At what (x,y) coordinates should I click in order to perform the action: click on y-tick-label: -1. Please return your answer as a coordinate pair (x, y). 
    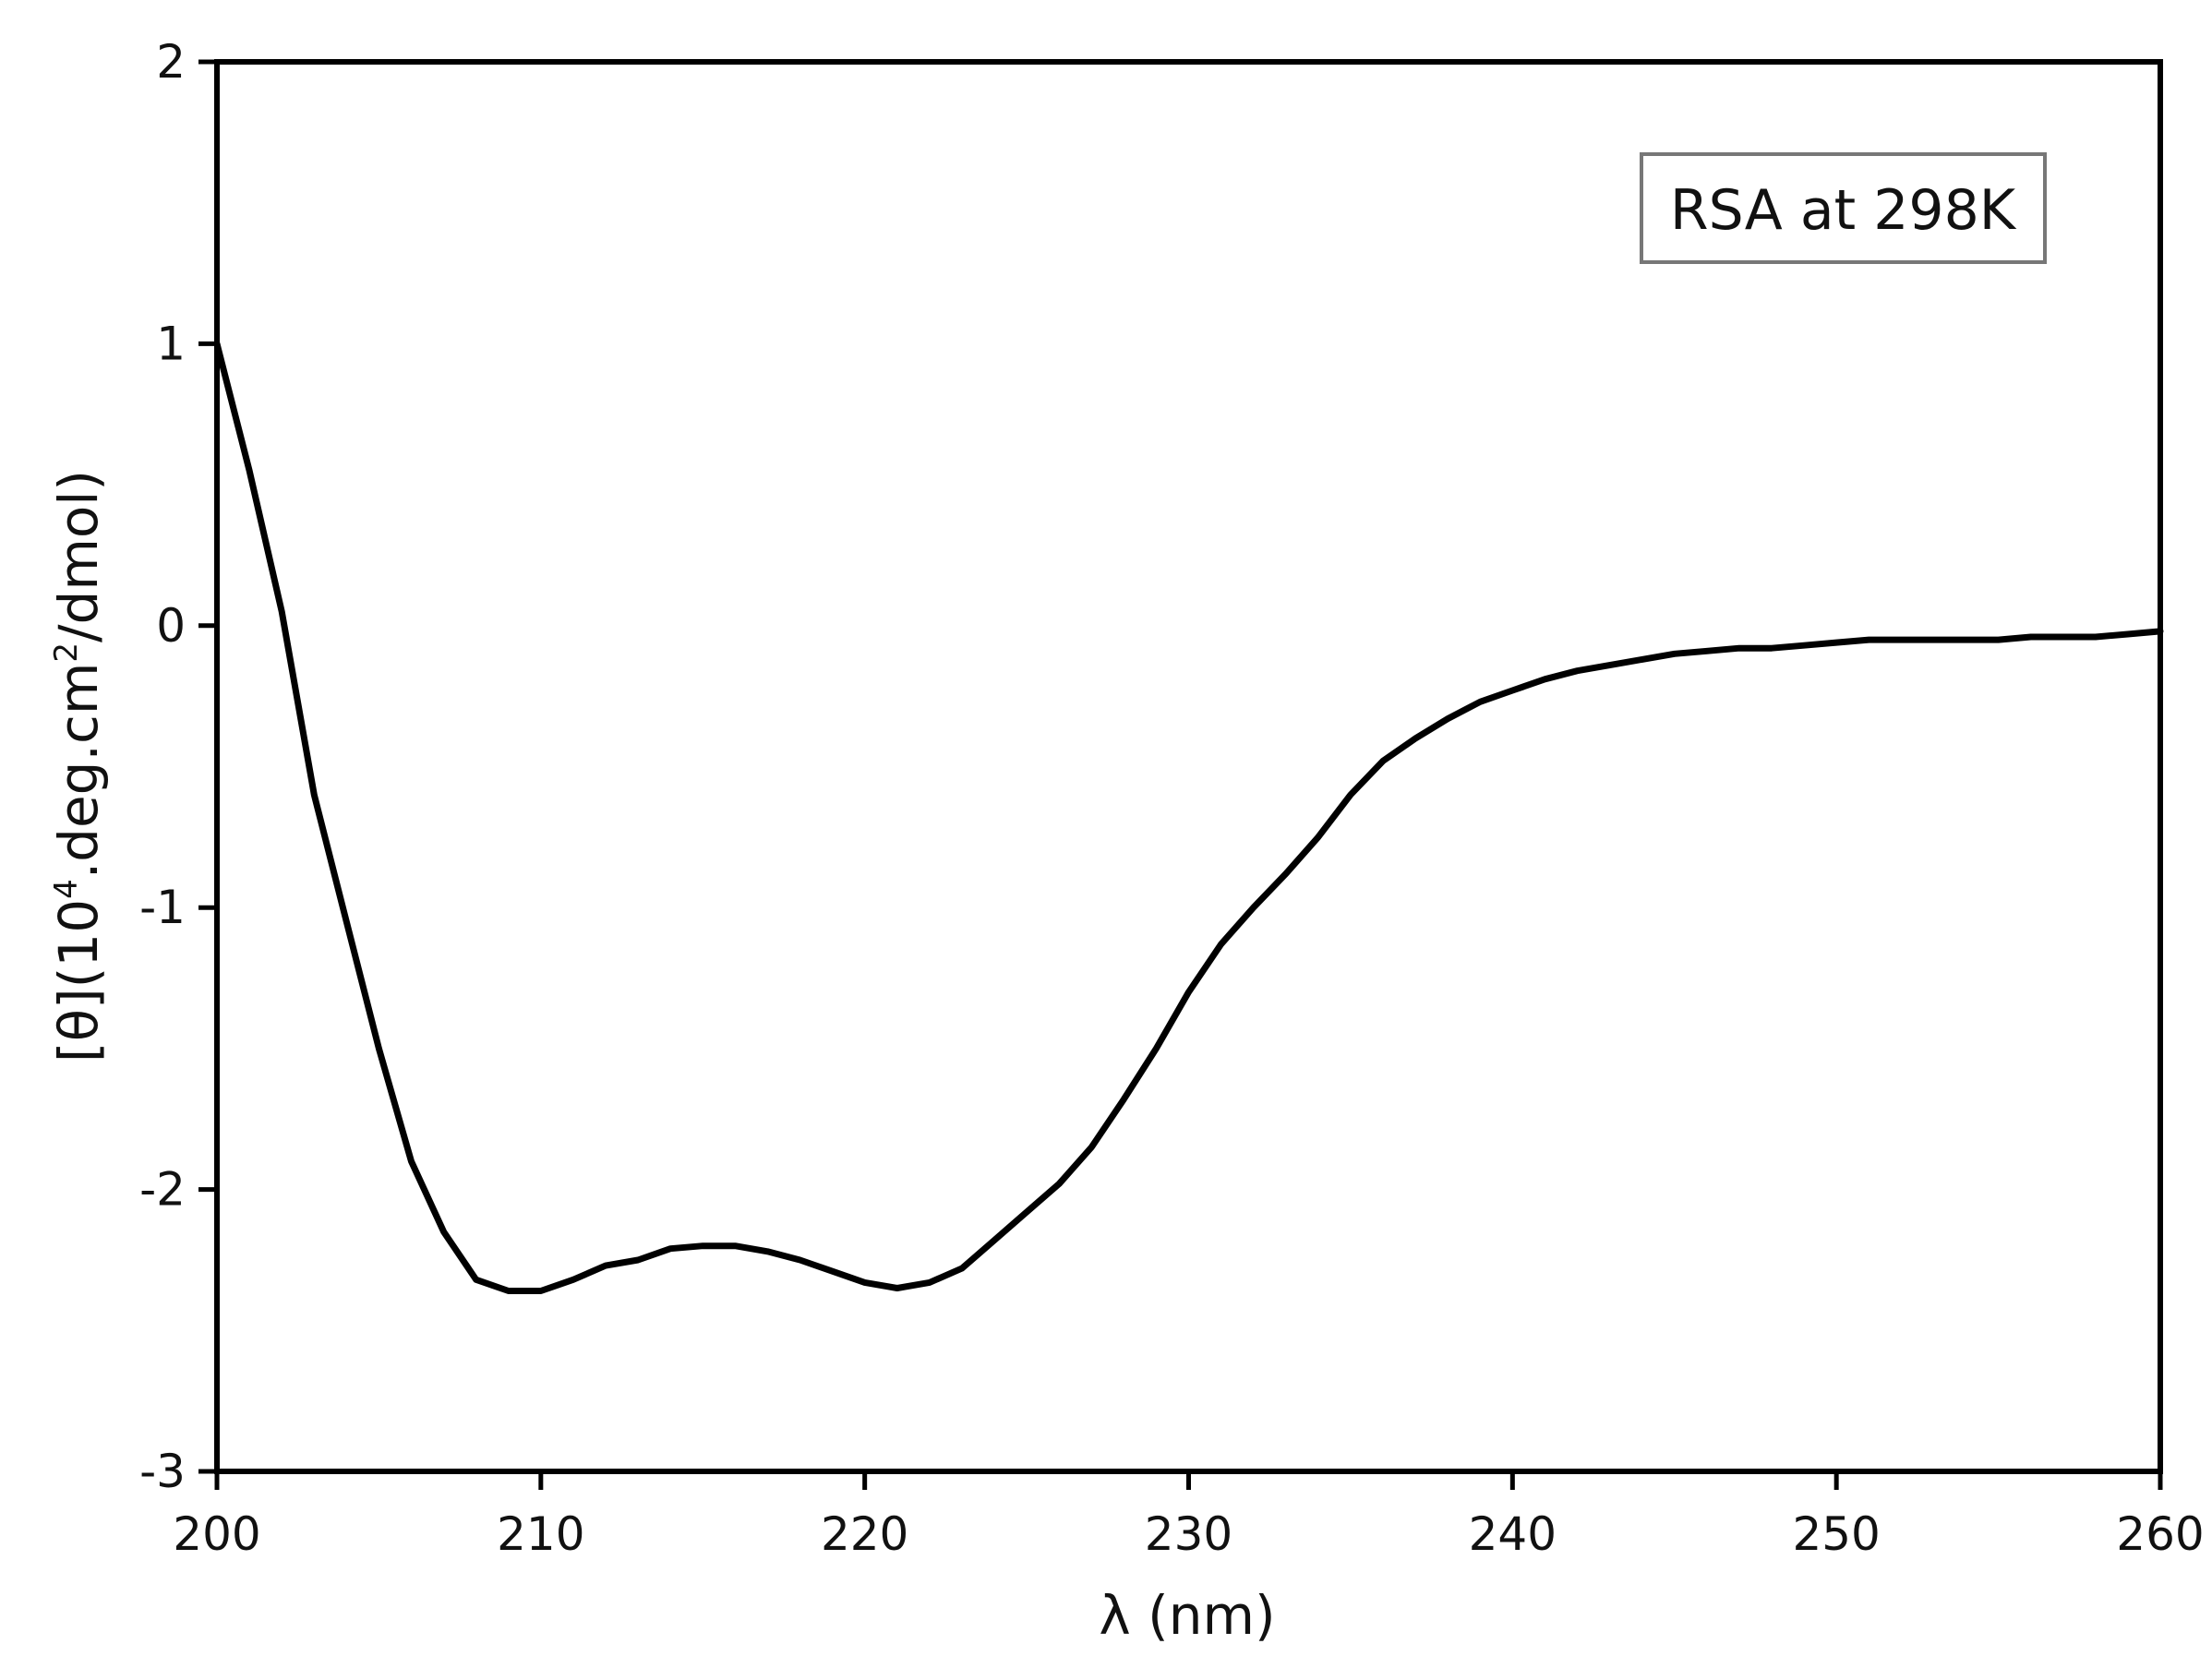
    Looking at the image, I should click on (162, 907).